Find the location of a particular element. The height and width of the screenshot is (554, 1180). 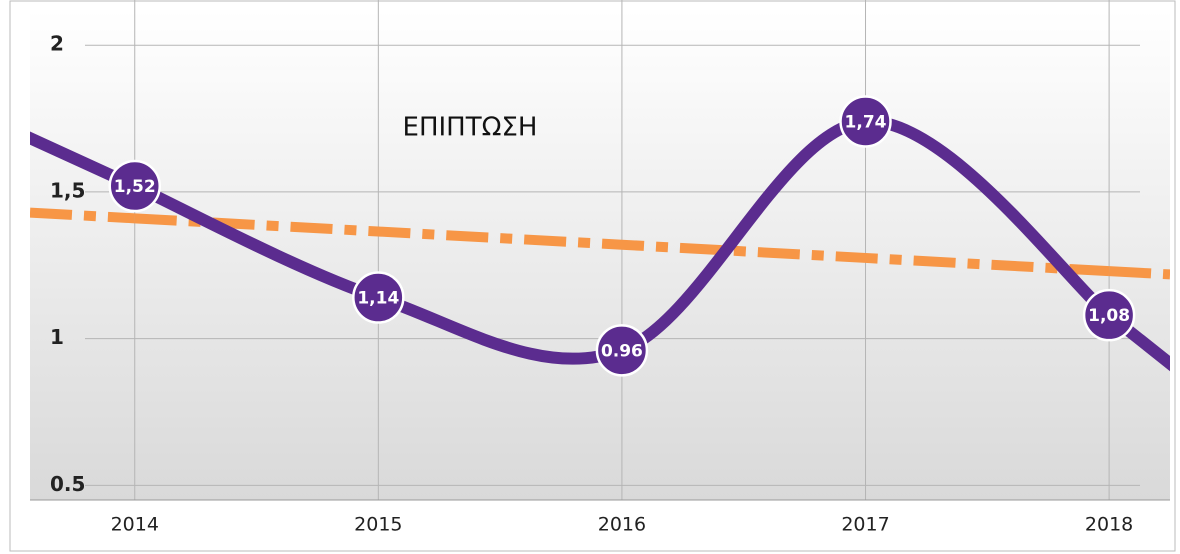

data-label: 0.96 is located at coordinates (622, 351).